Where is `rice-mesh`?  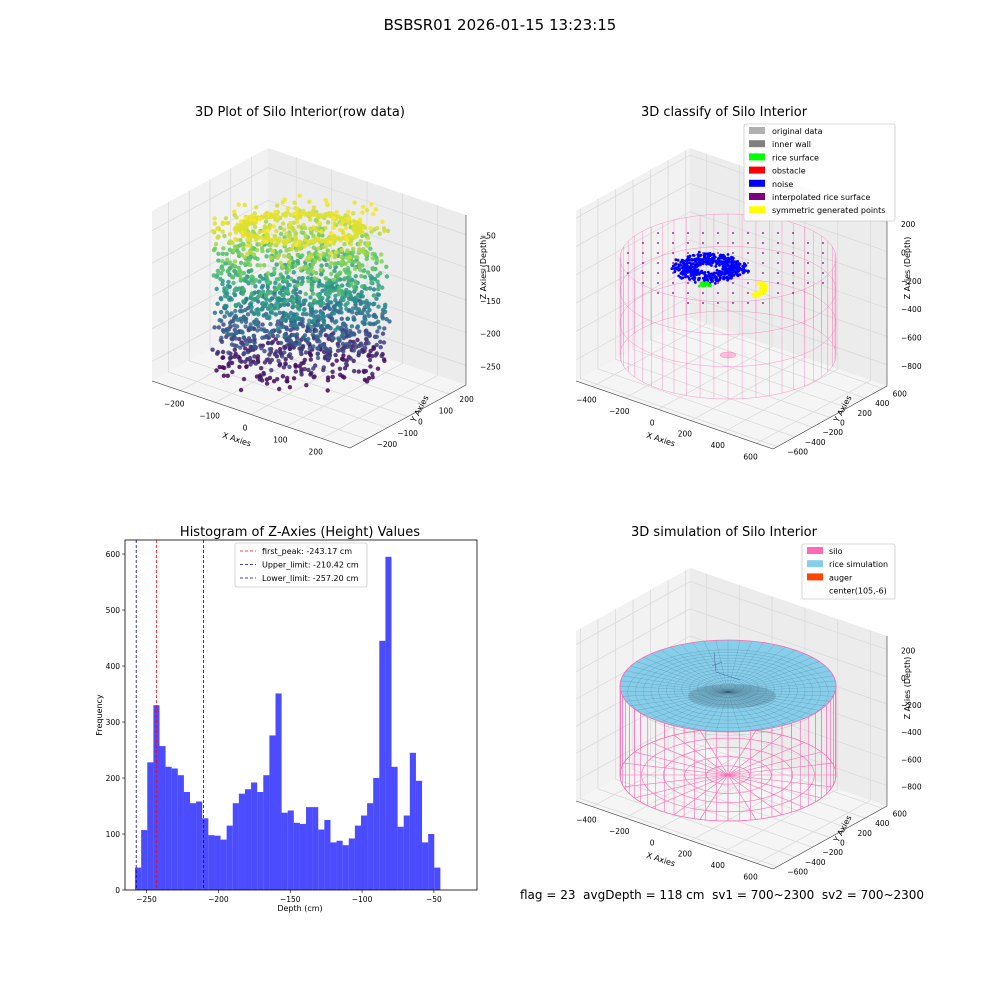 rice-mesh is located at coordinates (728, 688).